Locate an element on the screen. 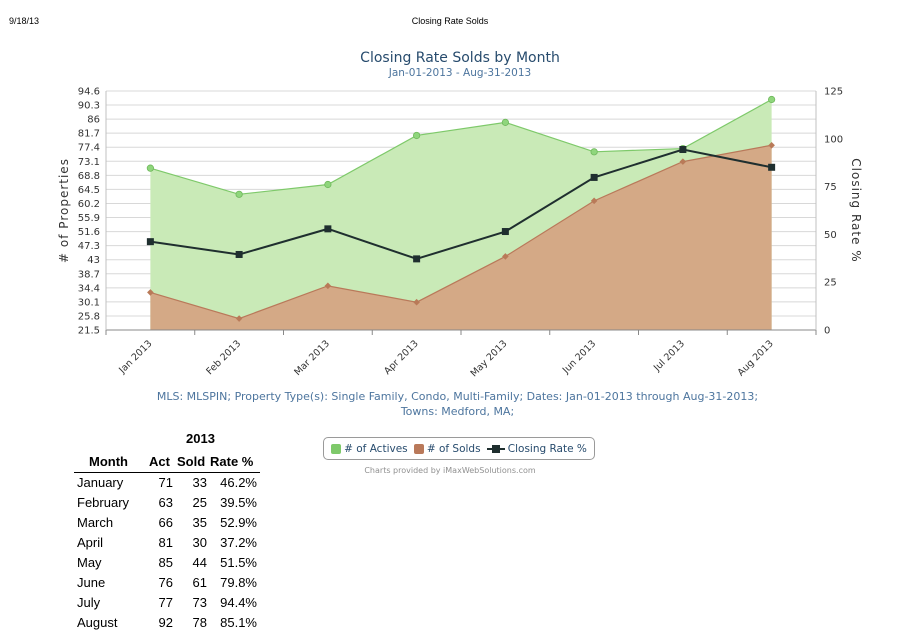 The image size is (900, 635). table-row: August 92 78 85.1% is located at coordinates (167, 625).